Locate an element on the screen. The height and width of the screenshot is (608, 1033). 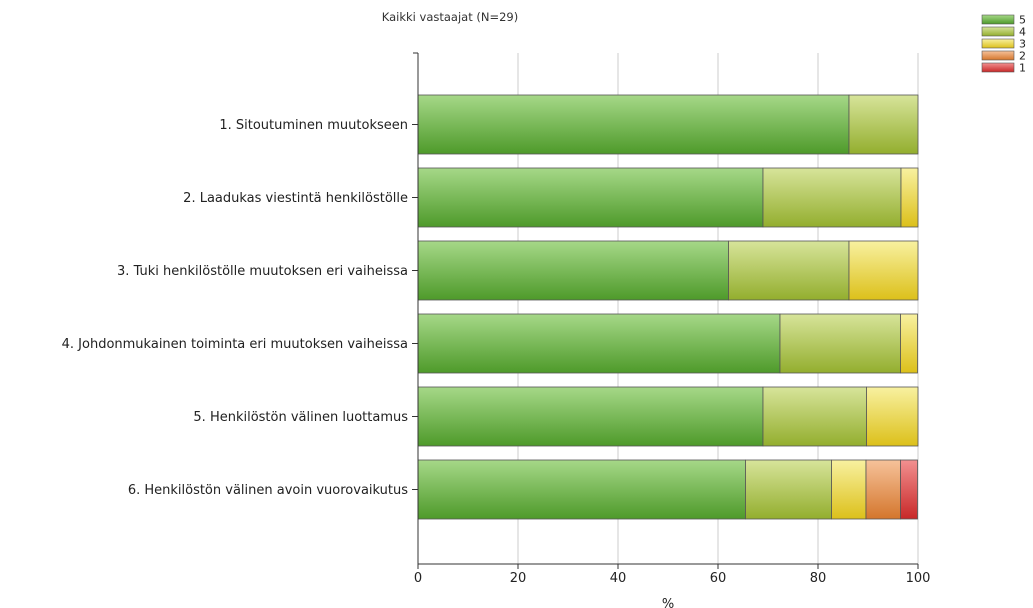
x-tick-label-40: 40 is located at coordinates (618, 578).